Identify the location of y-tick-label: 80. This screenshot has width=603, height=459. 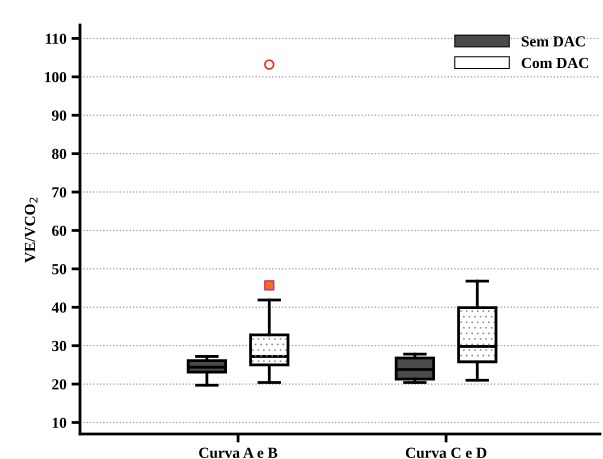
(59, 154).